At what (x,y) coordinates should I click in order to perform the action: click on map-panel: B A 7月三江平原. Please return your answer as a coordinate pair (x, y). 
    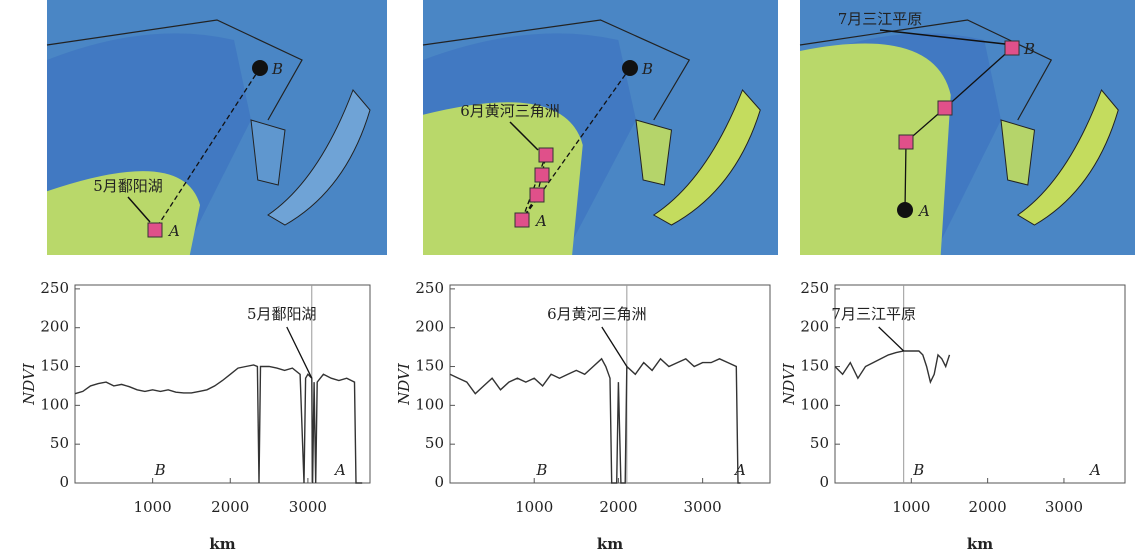
    Looking at the image, I should click on (967, 128).